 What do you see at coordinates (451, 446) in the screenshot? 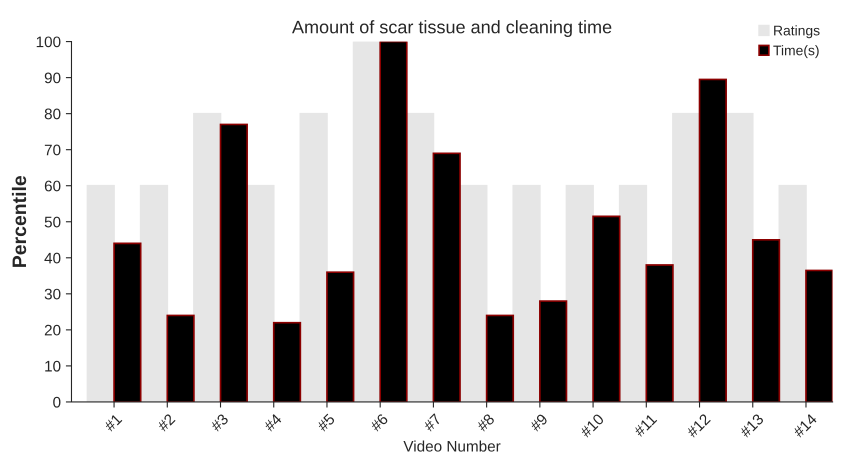
I see `x-axis-title: Video Number` at bounding box center [451, 446].